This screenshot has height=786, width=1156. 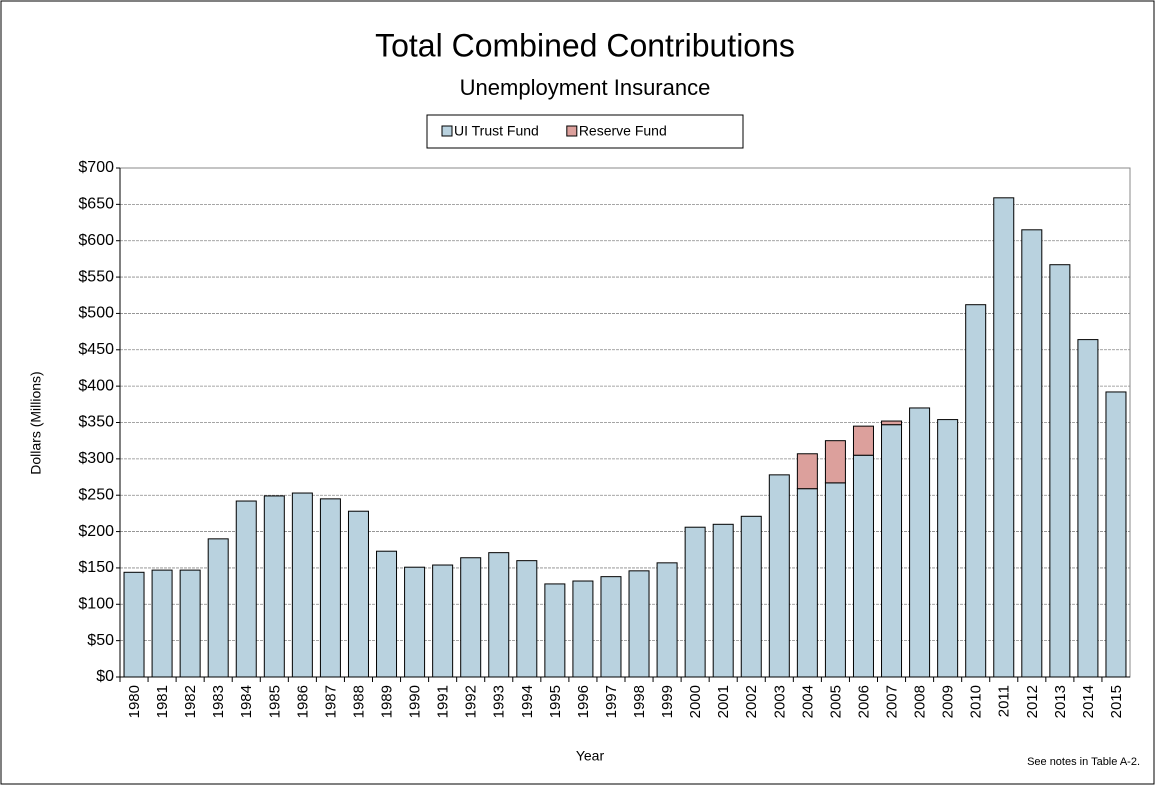 I want to click on x-tick-label: 1985, so click(x=274, y=701).